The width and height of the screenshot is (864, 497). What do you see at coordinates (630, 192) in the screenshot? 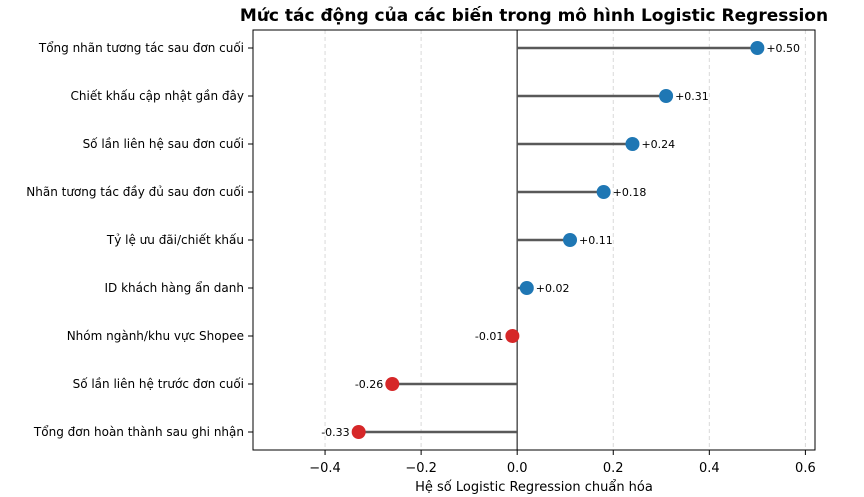
I see `data-value-label: +0.18` at bounding box center [630, 192].